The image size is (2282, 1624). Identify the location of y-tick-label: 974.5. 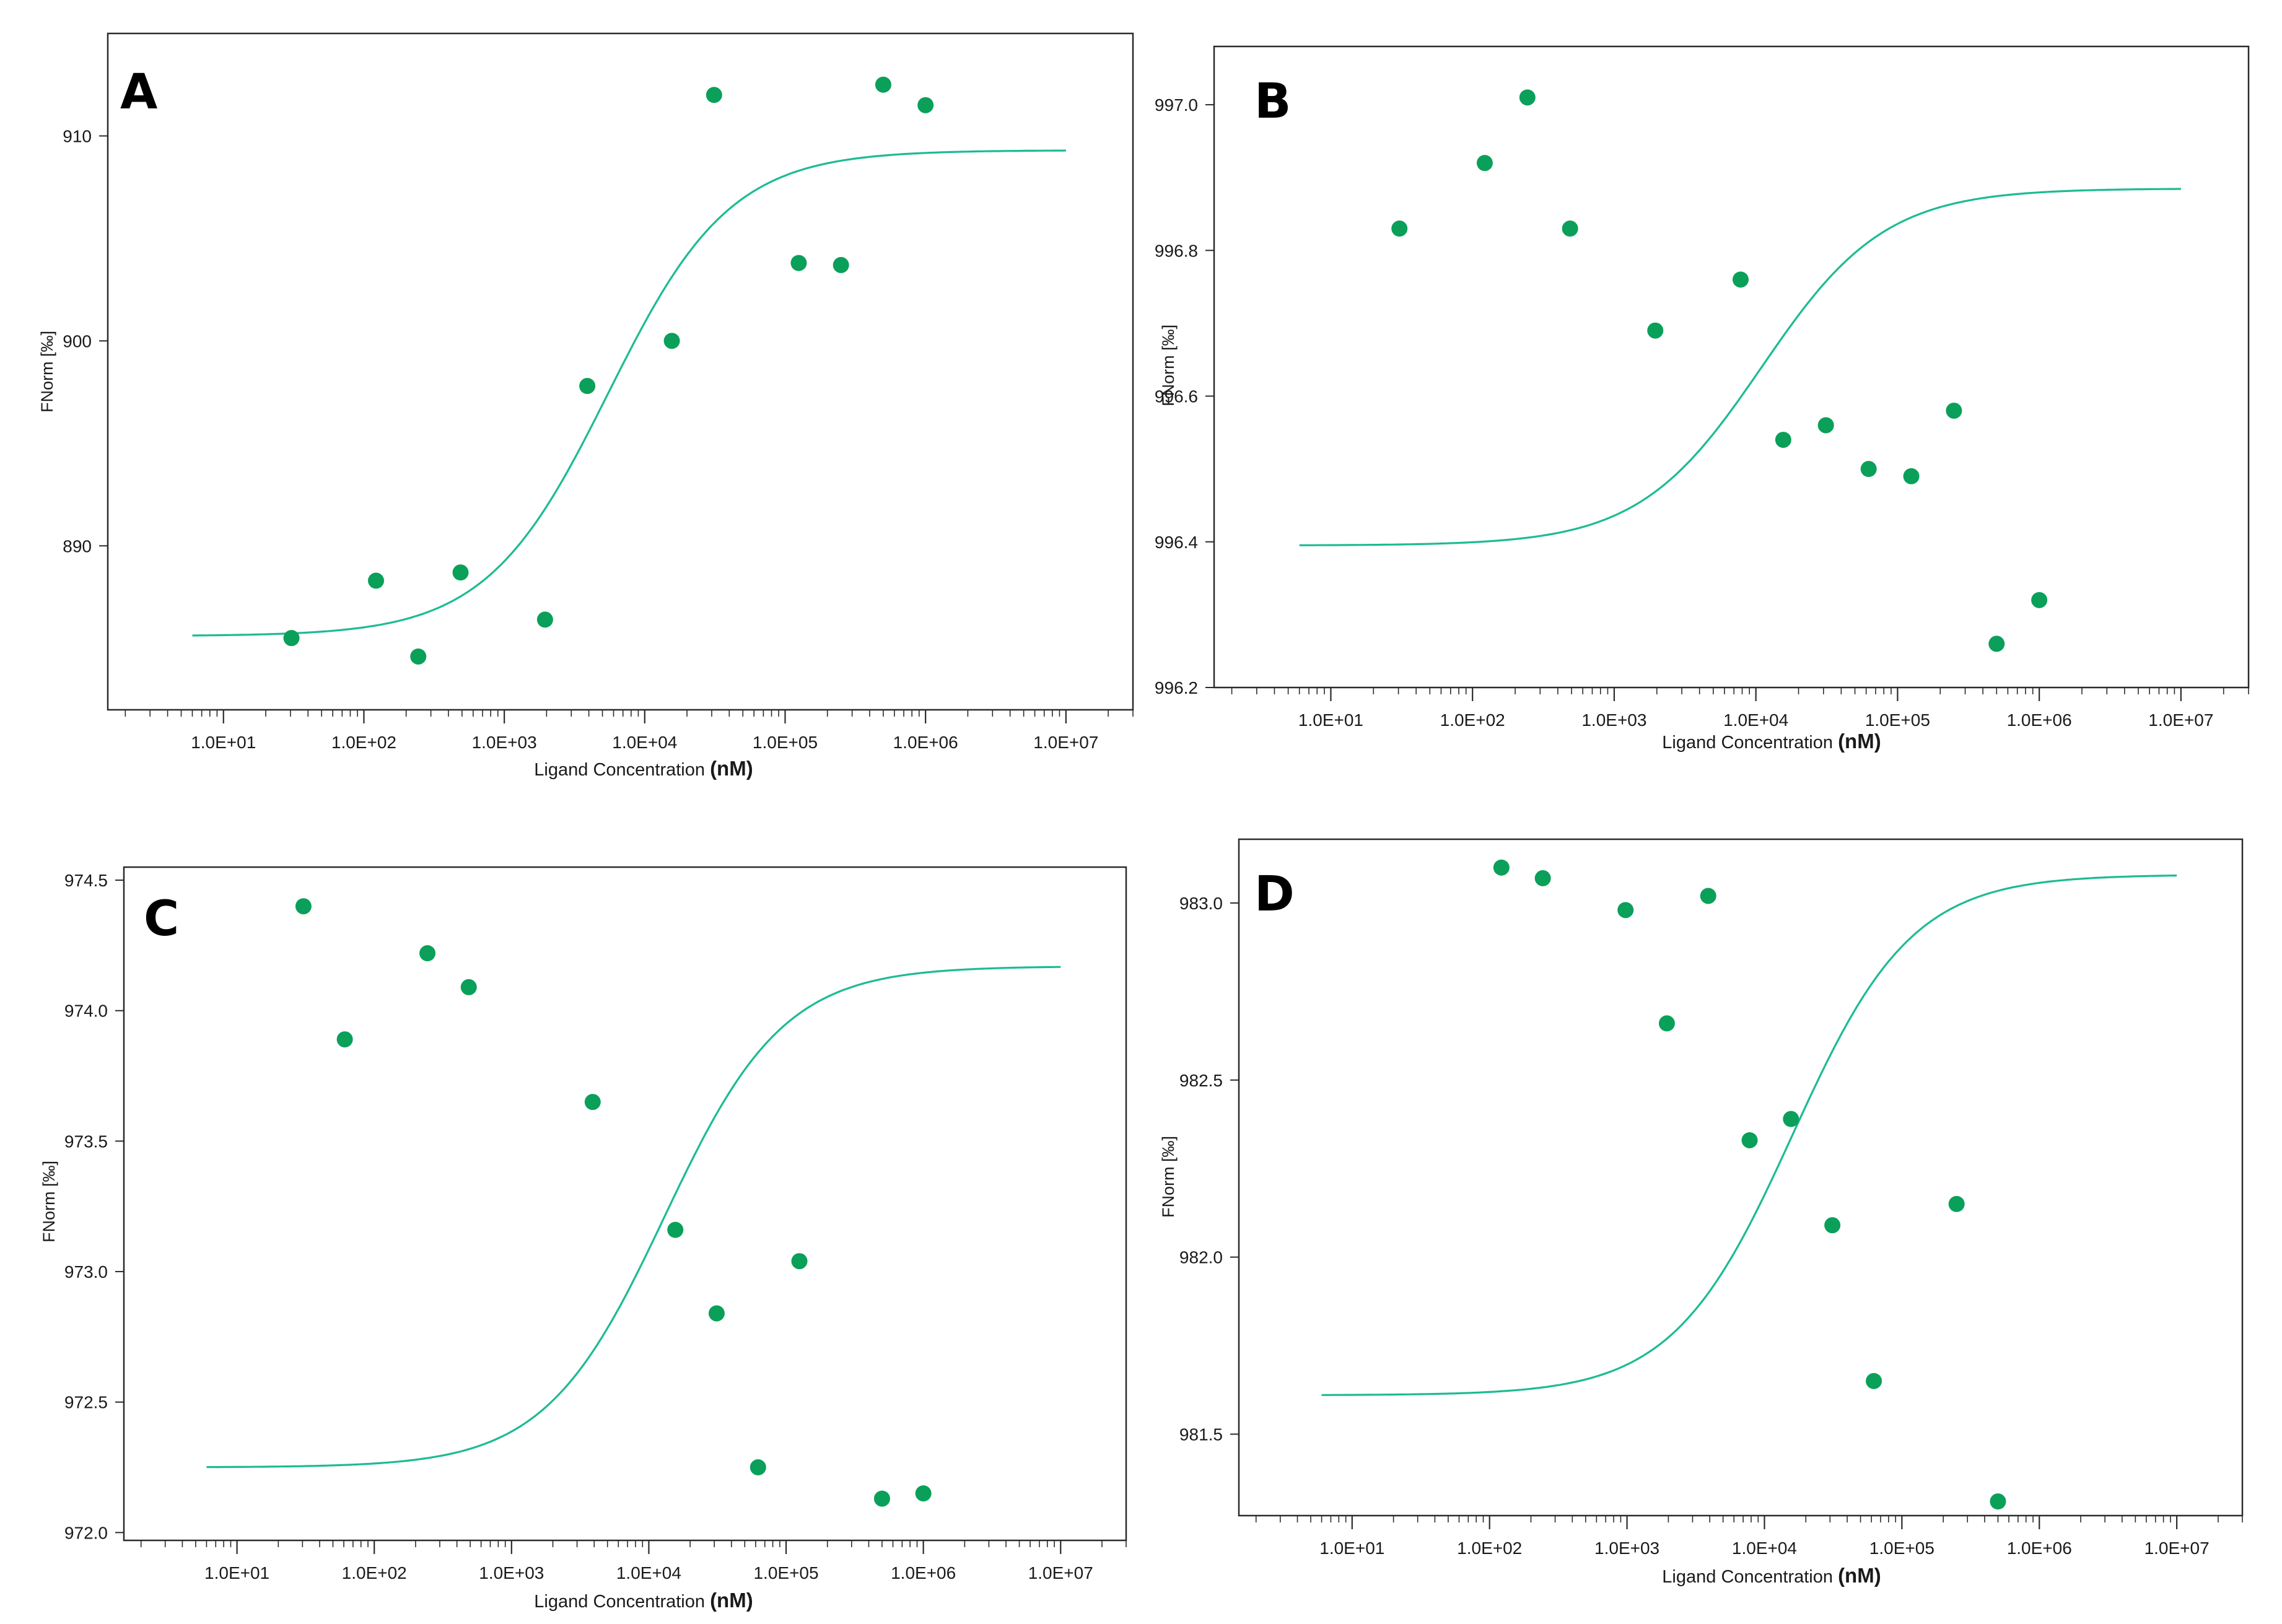
(86, 880).